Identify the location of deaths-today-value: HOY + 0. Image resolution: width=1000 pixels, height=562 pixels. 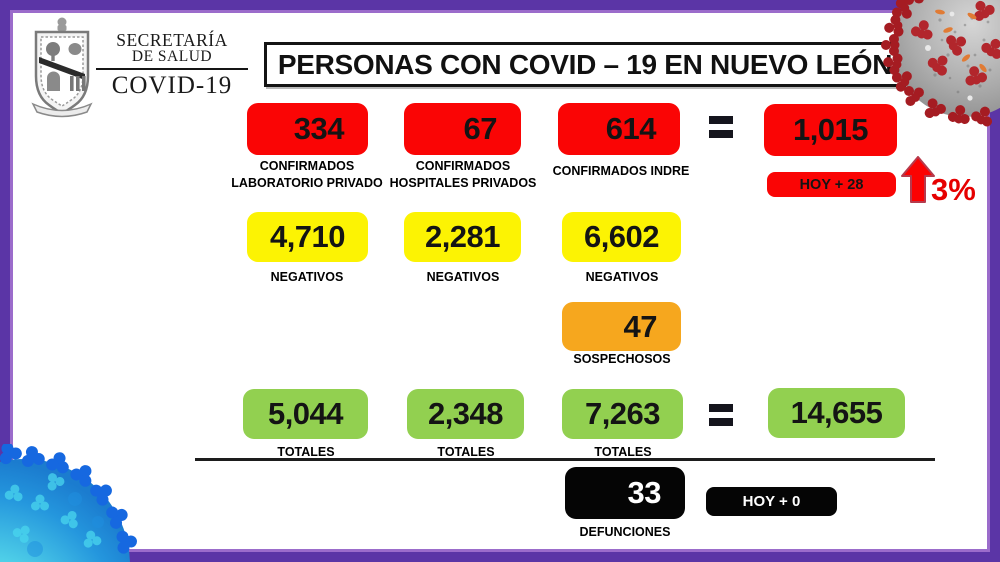
(771, 501).